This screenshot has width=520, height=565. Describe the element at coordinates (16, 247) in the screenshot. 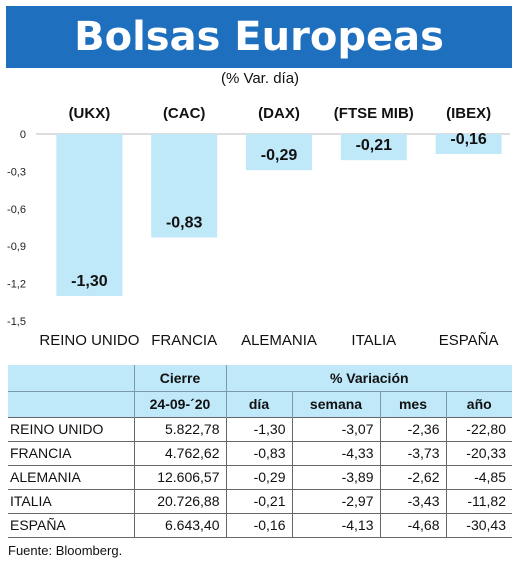

I see `y-tick-label: -0,9` at that location.